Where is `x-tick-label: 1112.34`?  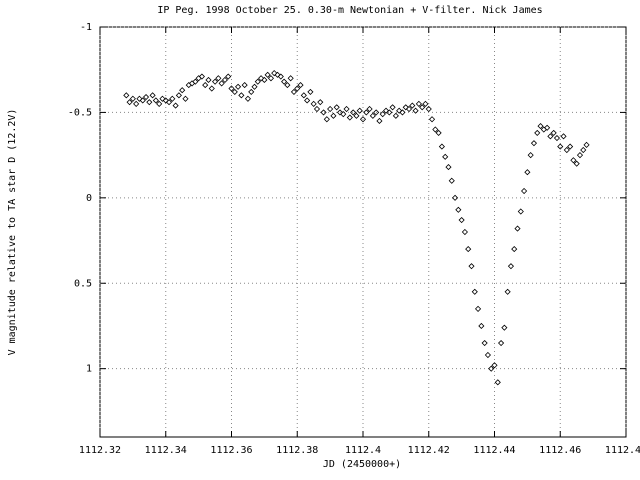
x-tick-label: 1112.34 is located at coordinates (166, 450).